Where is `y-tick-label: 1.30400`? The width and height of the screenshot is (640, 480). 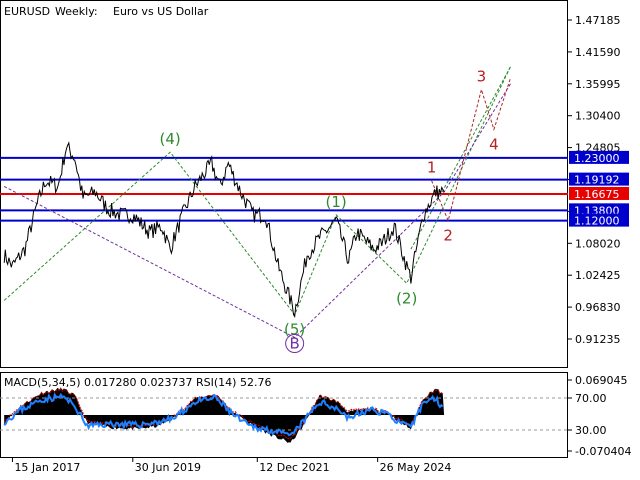 y-tick-label: 1.30400 is located at coordinates (598, 116).